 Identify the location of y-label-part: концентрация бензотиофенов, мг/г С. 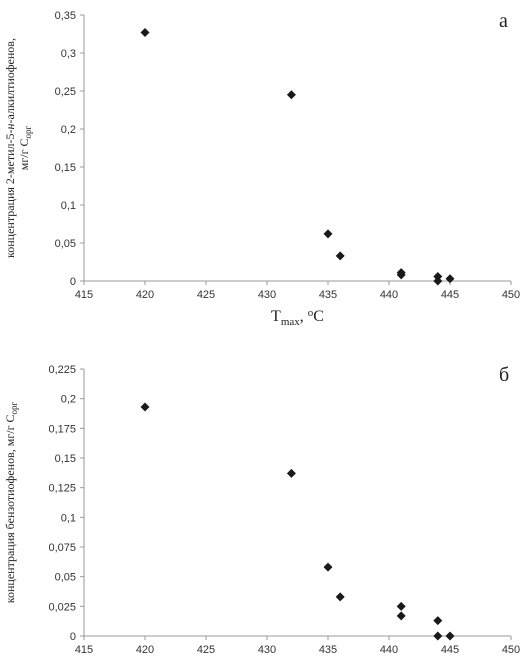
(10, 508).